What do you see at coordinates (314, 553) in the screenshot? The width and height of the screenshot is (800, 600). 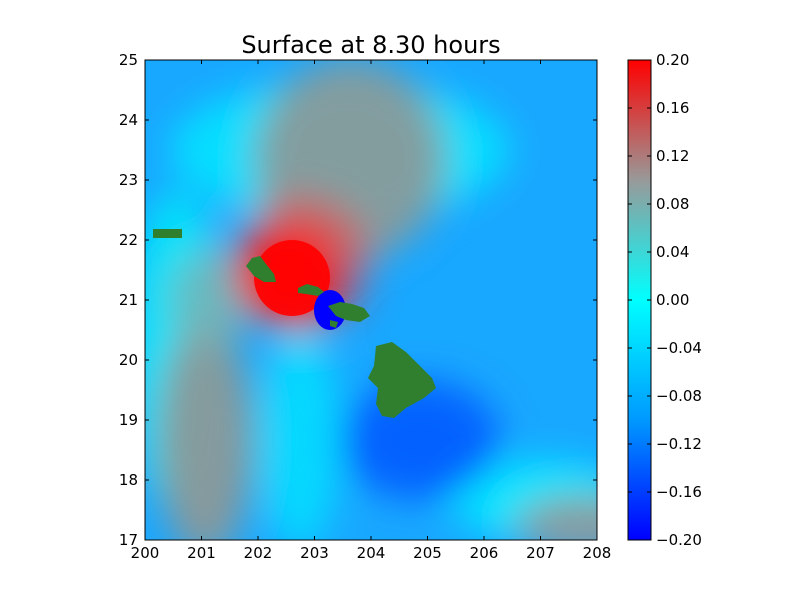 I see `x-tick-label: 203` at bounding box center [314, 553].